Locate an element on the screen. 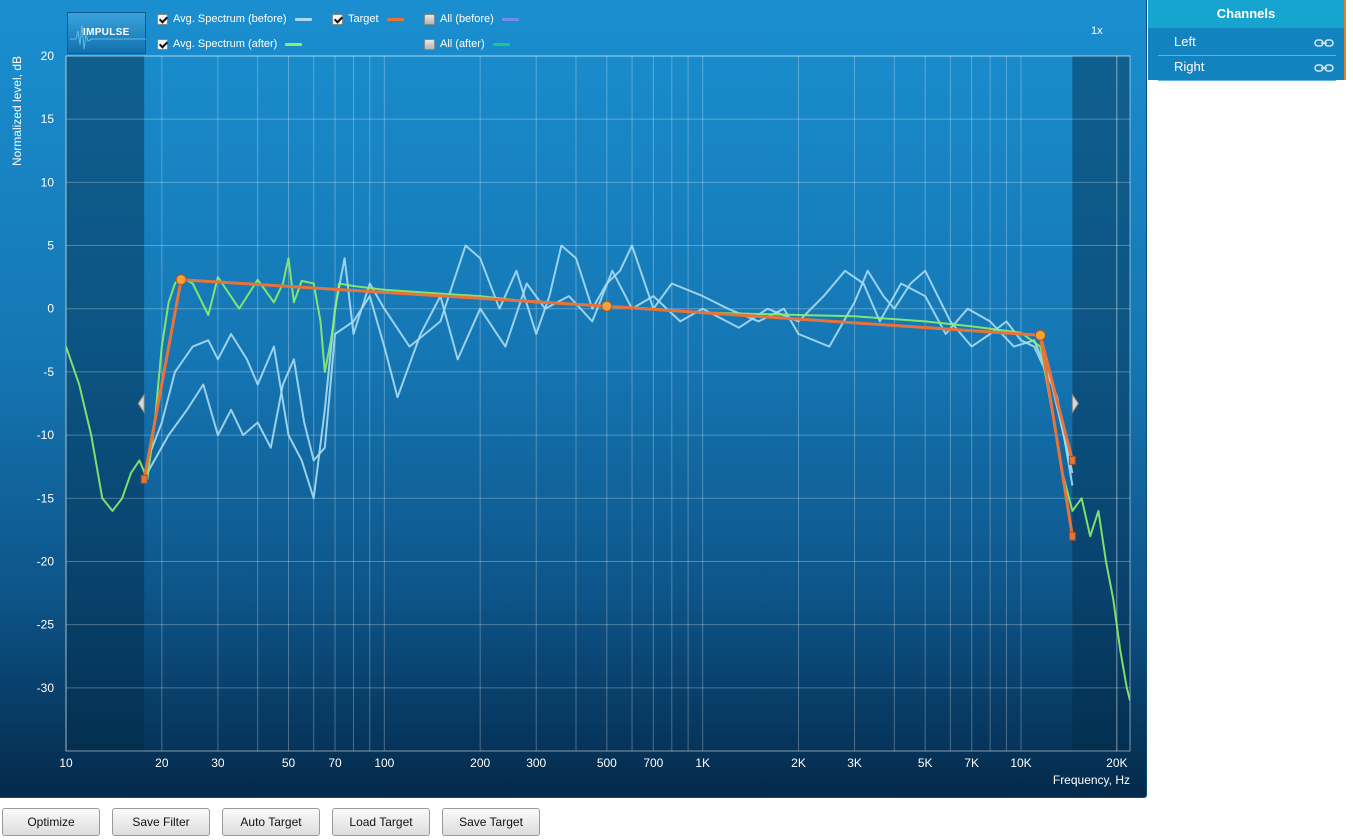 Image resolution: width=1353 pixels, height=840 pixels. x-tick-label: 7K is located at coordinates (971, 763).